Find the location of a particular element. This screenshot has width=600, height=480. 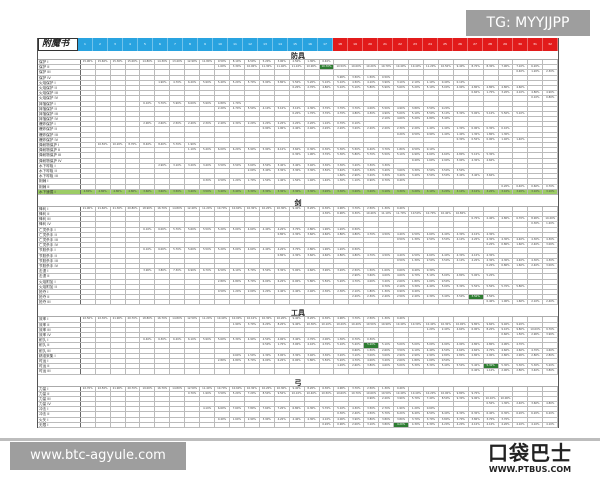

table-cell: 3.40% is located at coordinates (312, 355).